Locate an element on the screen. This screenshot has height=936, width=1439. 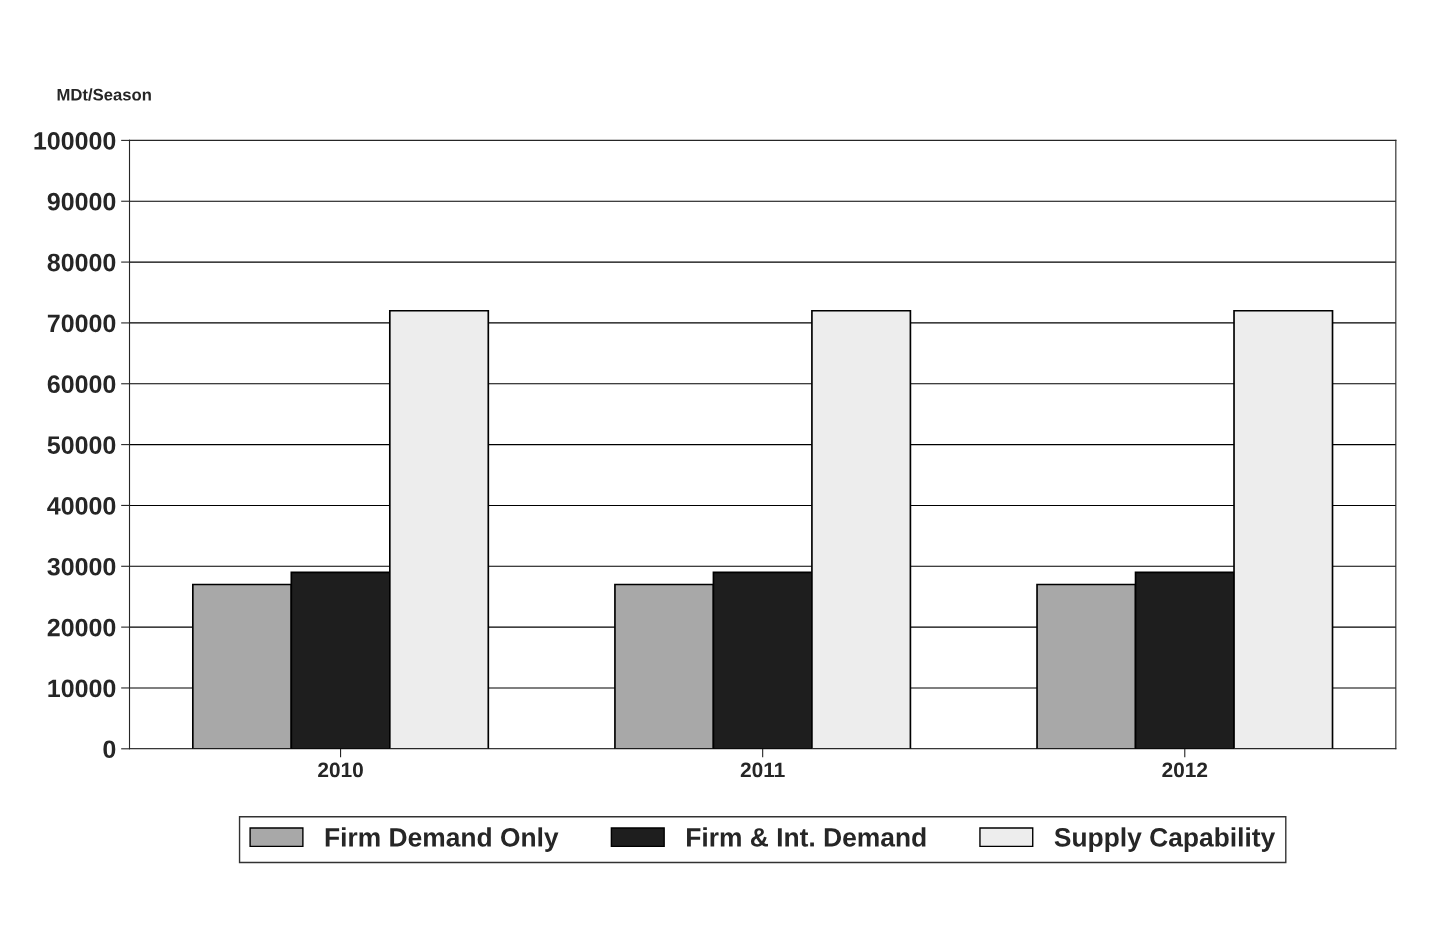
x-tick-label: 2010 is located at coordinates (340, 770).